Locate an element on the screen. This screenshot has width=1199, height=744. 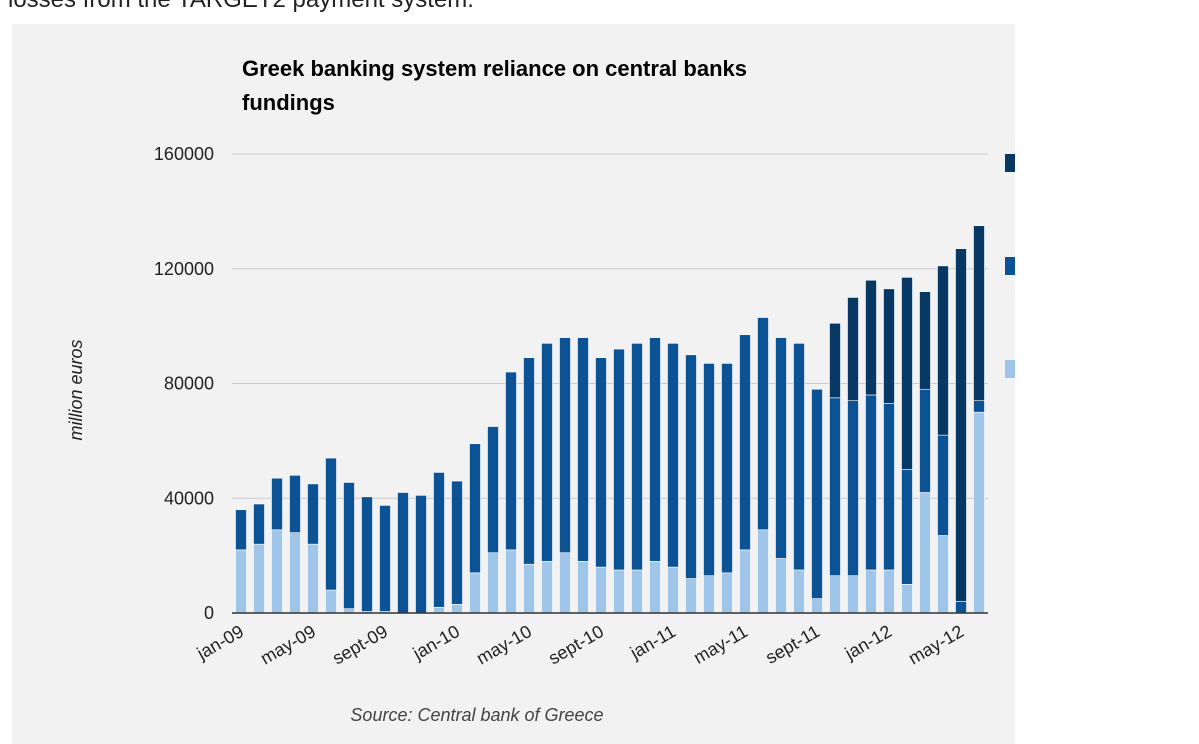
y-axis-title: million euros is located at coordinates (76, 389).